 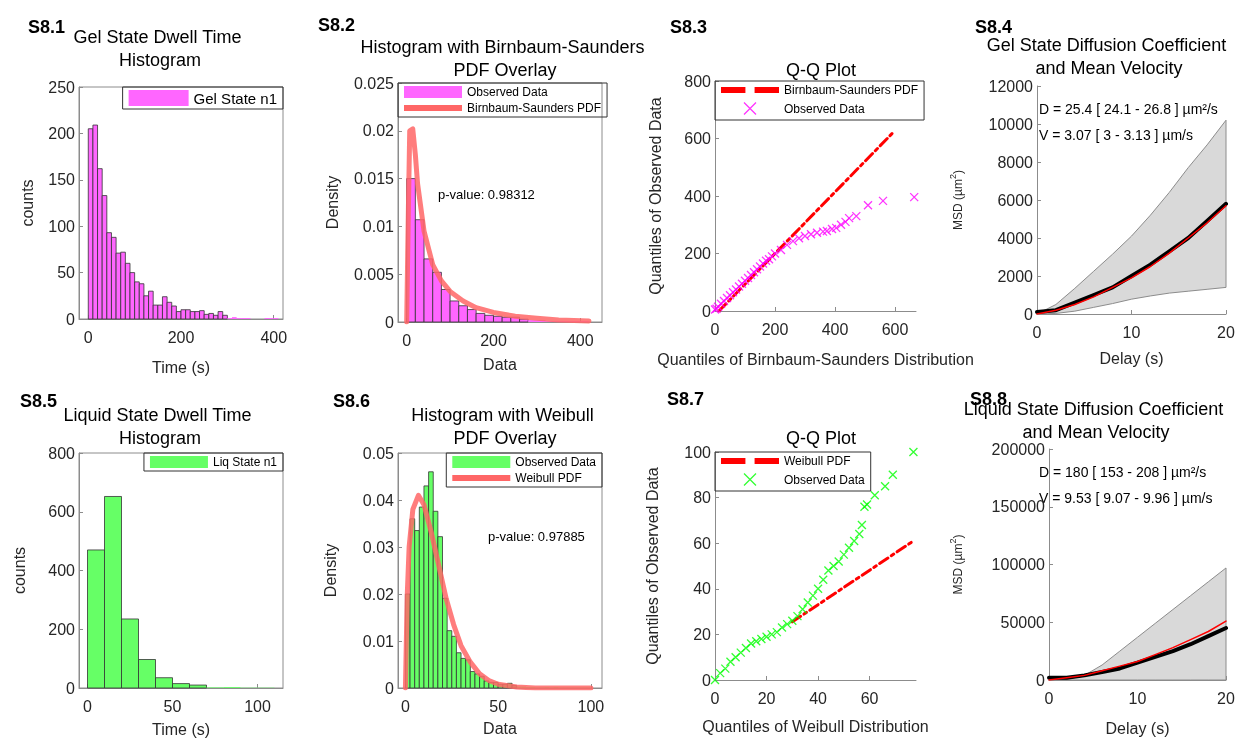 I want to click on y-tick-label: 0.05, so click(x=378, y=453).